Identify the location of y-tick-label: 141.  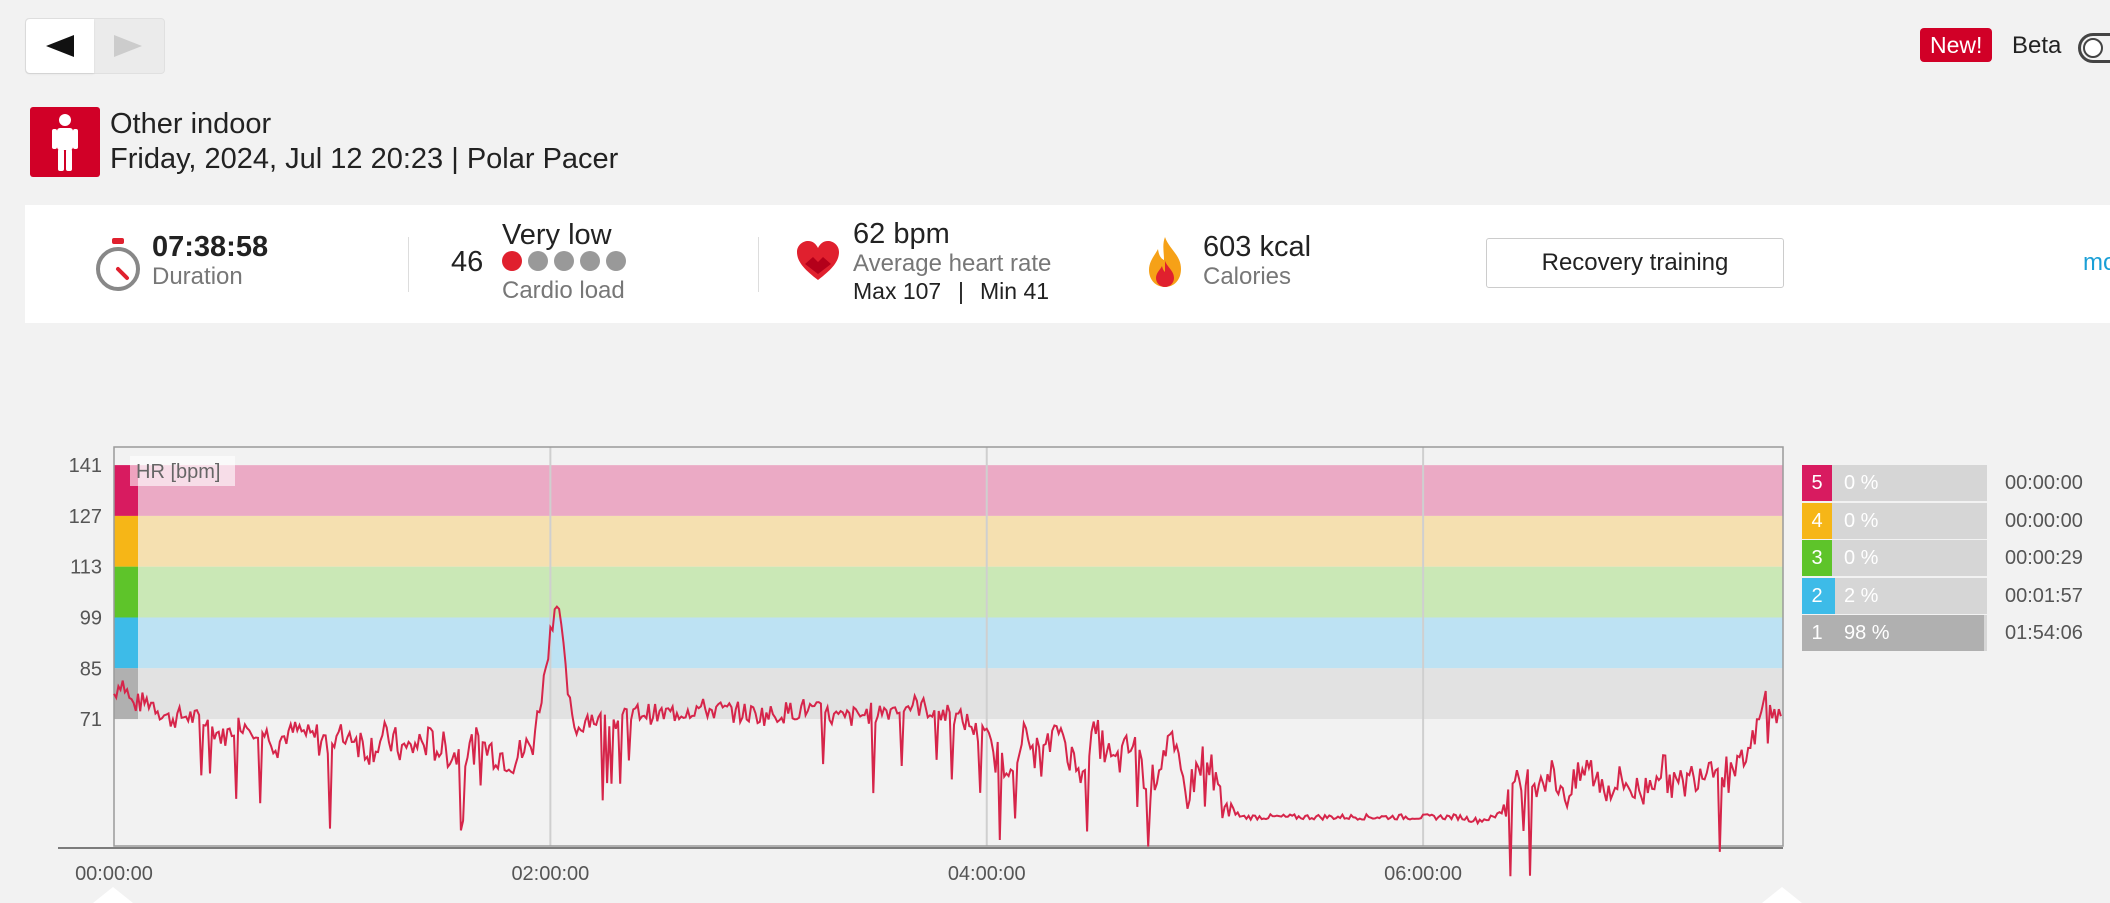
(85, 466).